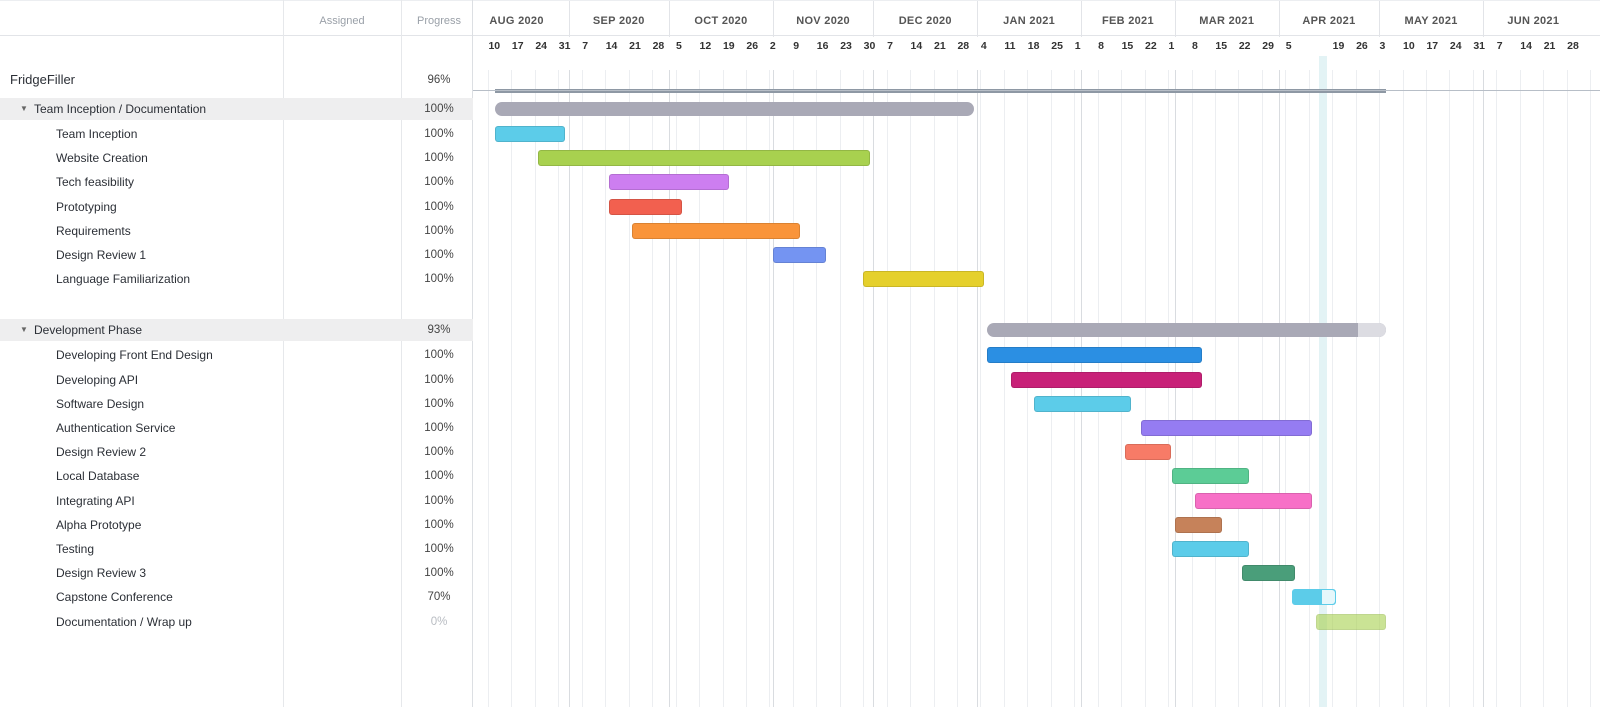 The image size is (1600, 707). Describe the element at coordinates (88, 330) in the screenshot. I see `group-name: Development Phase` at that location.